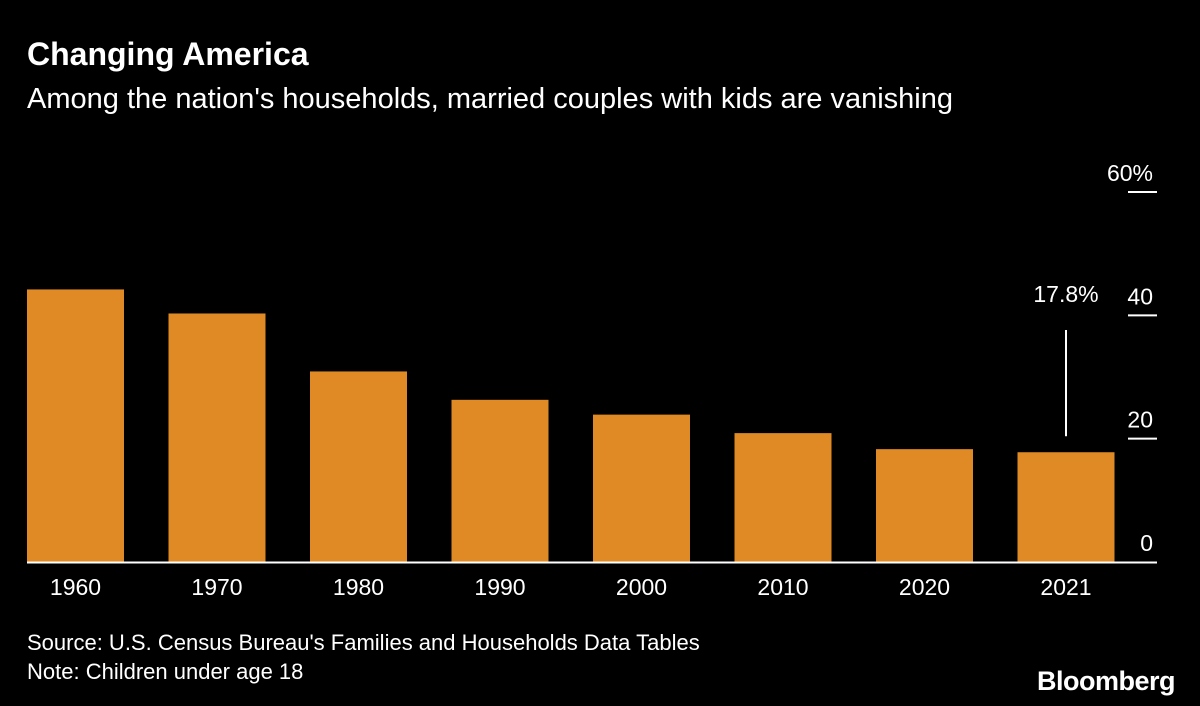  I want to click on bloomberg-logo: Bloomberg, so click(1106, 681).